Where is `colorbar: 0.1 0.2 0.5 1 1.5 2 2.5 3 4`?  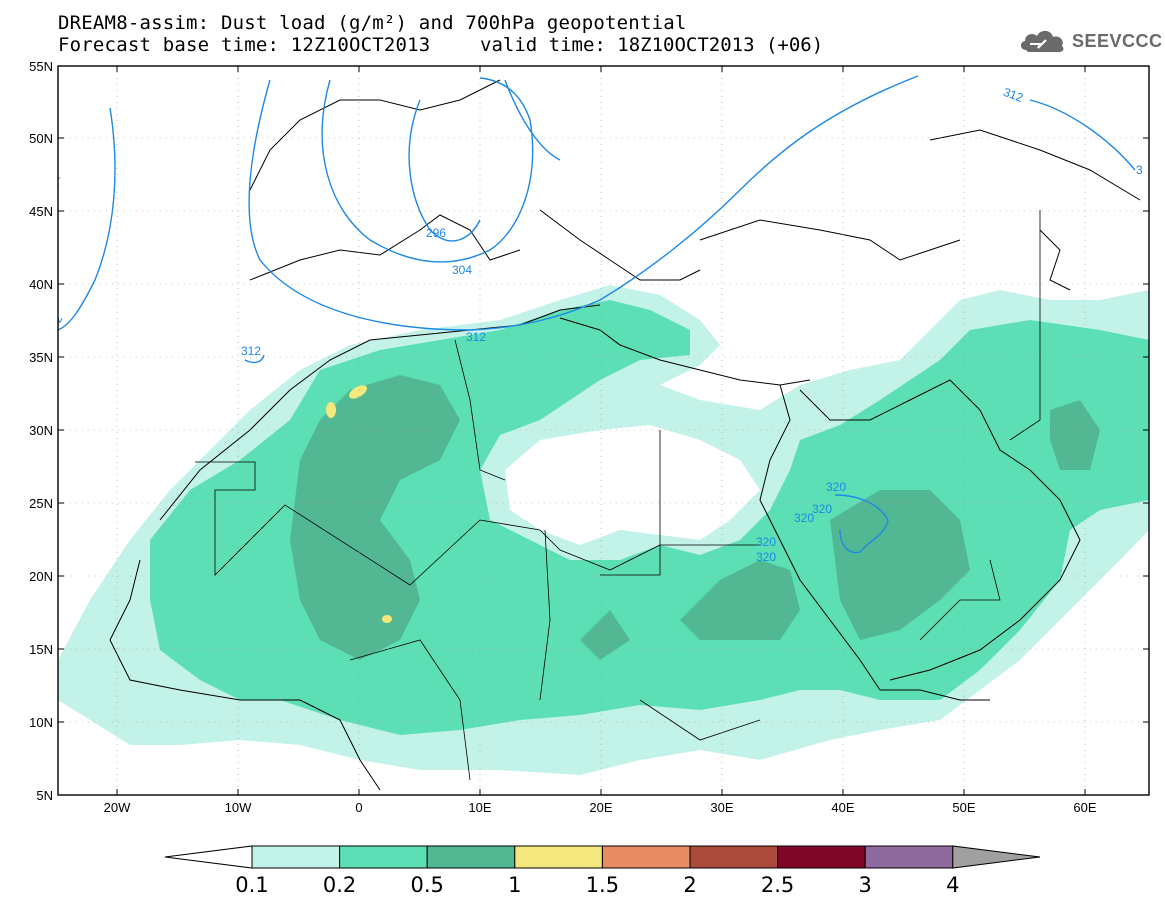
colorbar: 0.1 0.2 0.5 1 1.5 2 2.5 3 4 is located at coordinates (602, 871).